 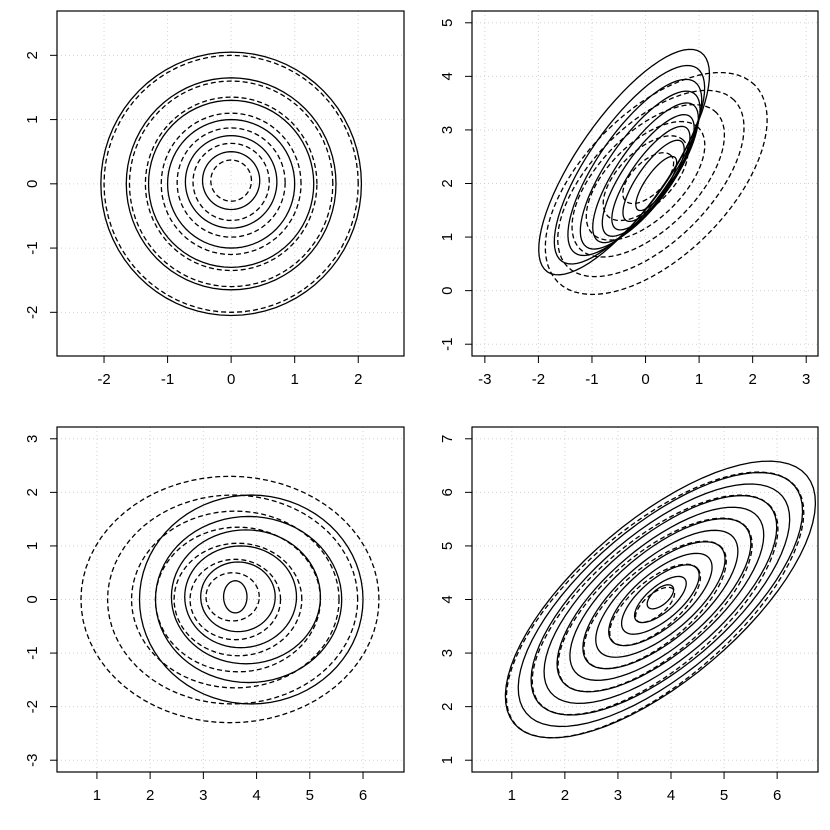 I want to click on y-tick-label: -3, so click(x=32, y=760).